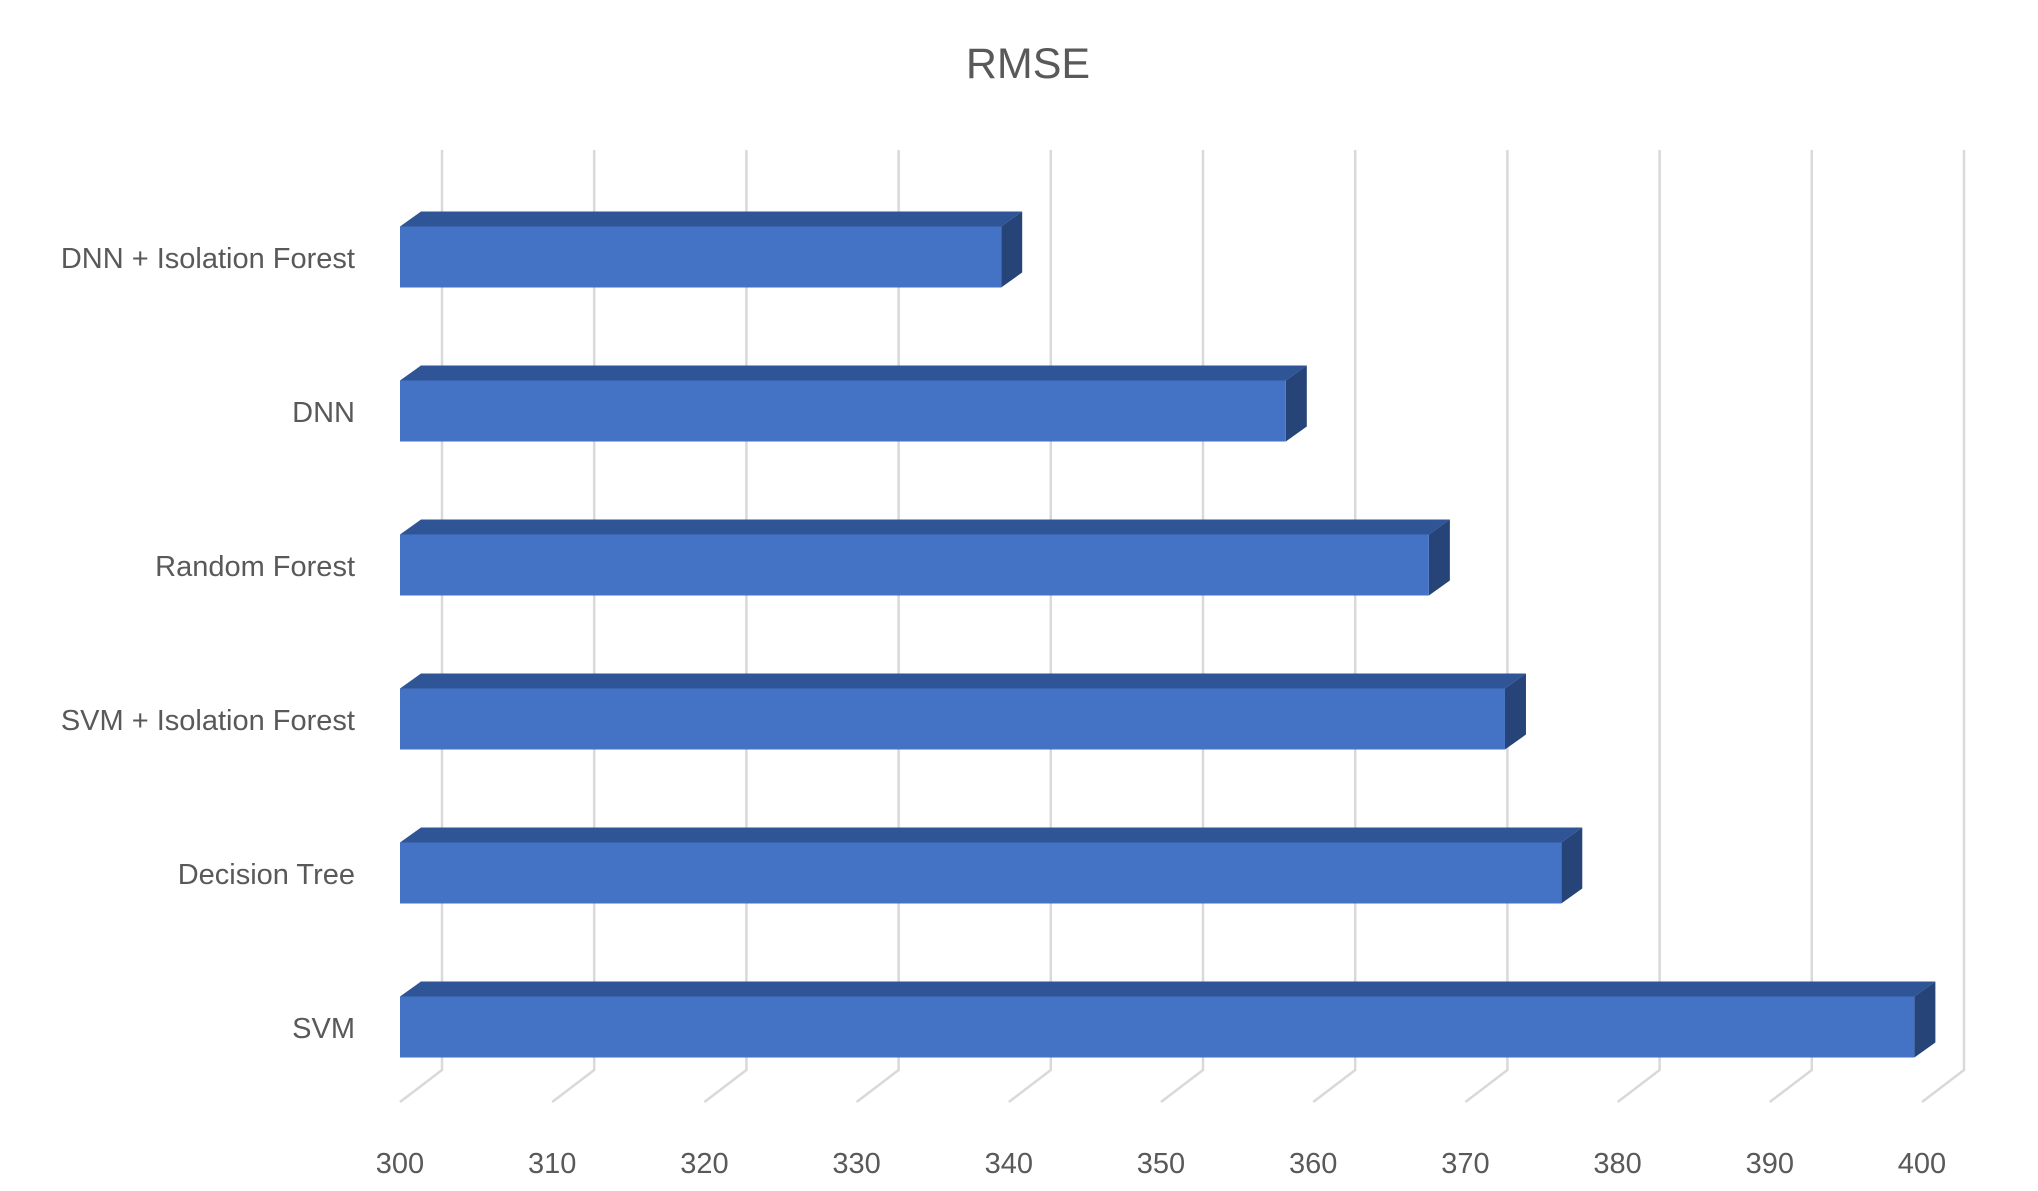 This screenshot has height=1191, width=2038. What do you see at coordinates (1770, 1164) in the screenshot?
I see `x-tick-label: 390` at bounding box center [1770, 1164].